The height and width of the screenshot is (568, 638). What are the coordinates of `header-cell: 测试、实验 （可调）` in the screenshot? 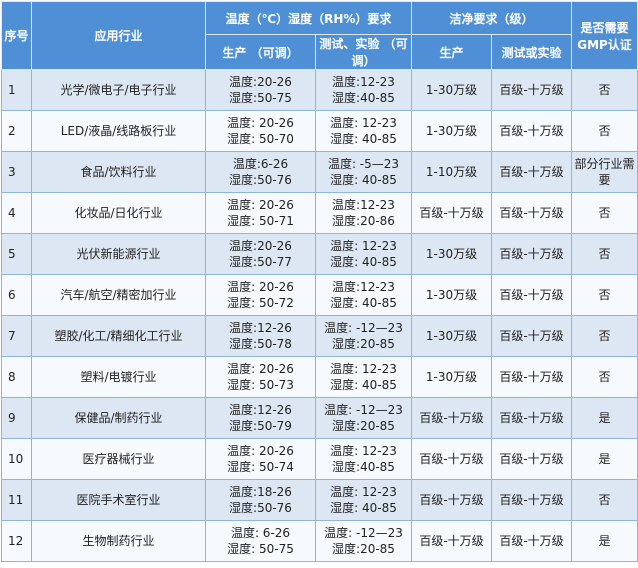 It's located at (363, 52).